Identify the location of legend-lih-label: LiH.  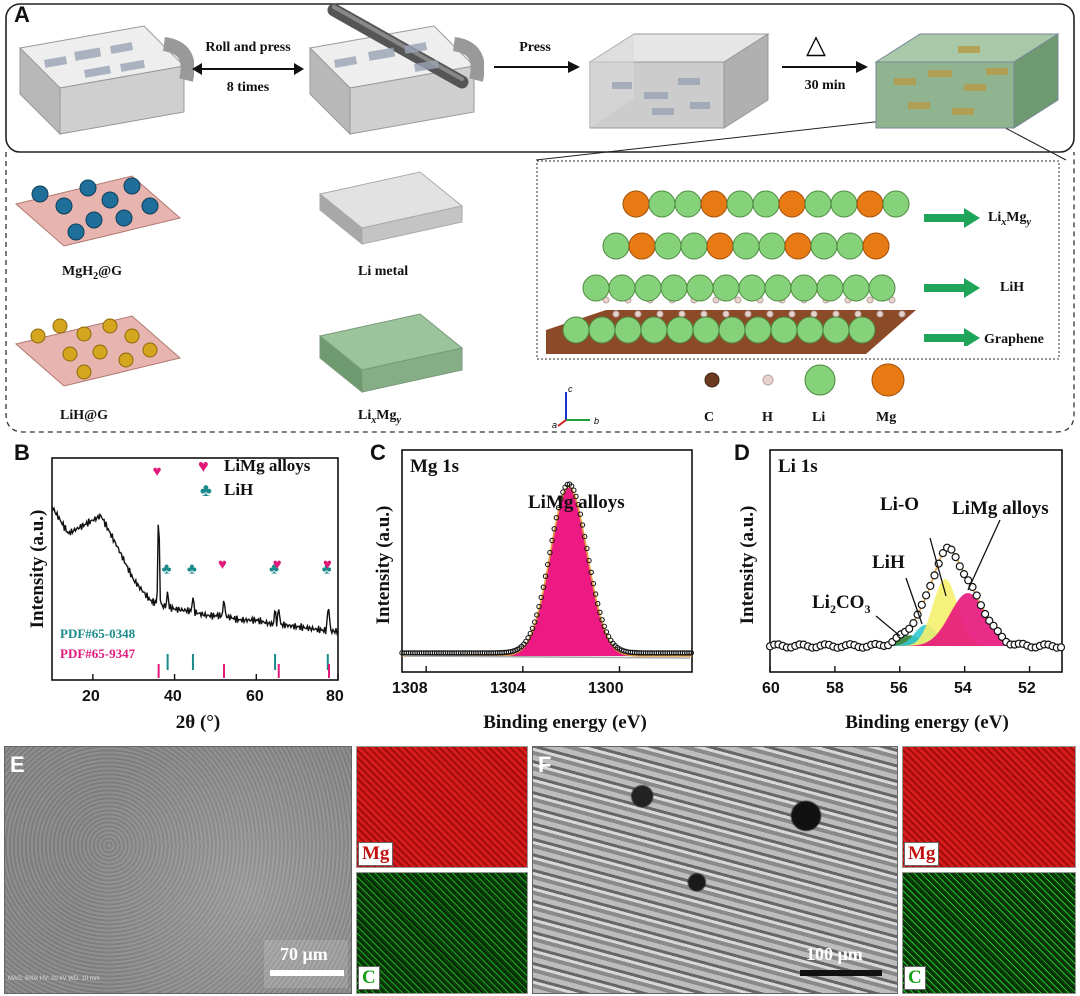
(239, 489).